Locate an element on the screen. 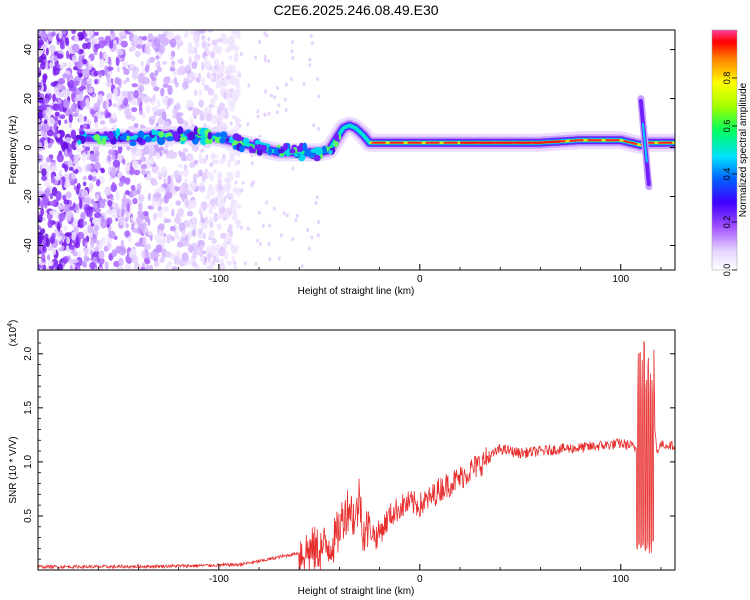 The height and width of the screenshot is (600, 750). colorbar-tick-label: 0.8 is located at coordinates (727, 78).